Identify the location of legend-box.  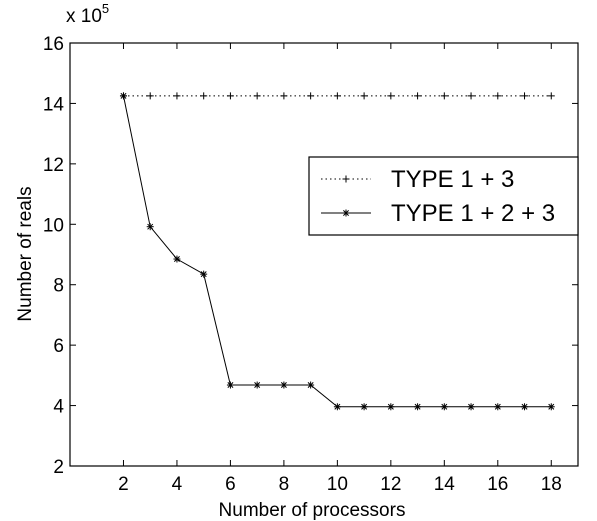
(443, 196).